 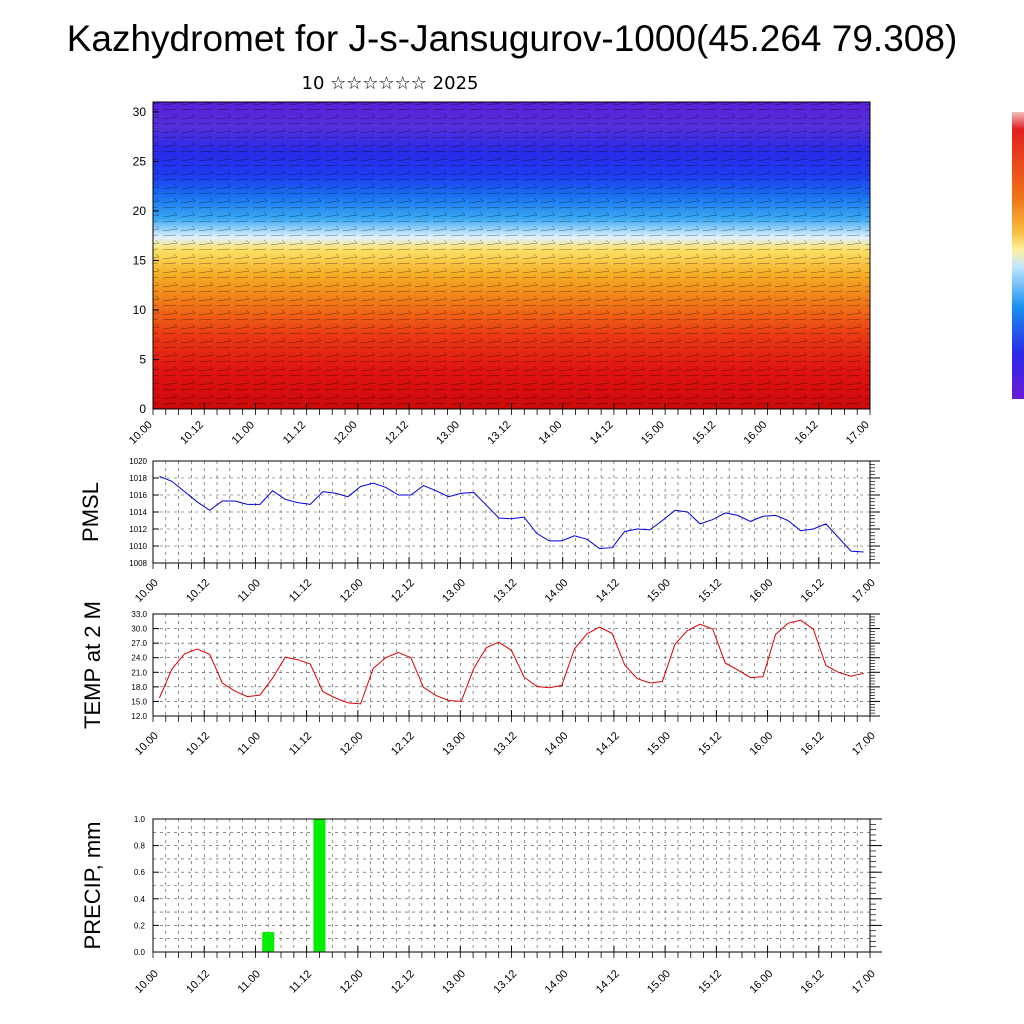 I want to click on heatmap-y-axis: 0 5 10 15 20 25 30, so click(x=146, y=260).